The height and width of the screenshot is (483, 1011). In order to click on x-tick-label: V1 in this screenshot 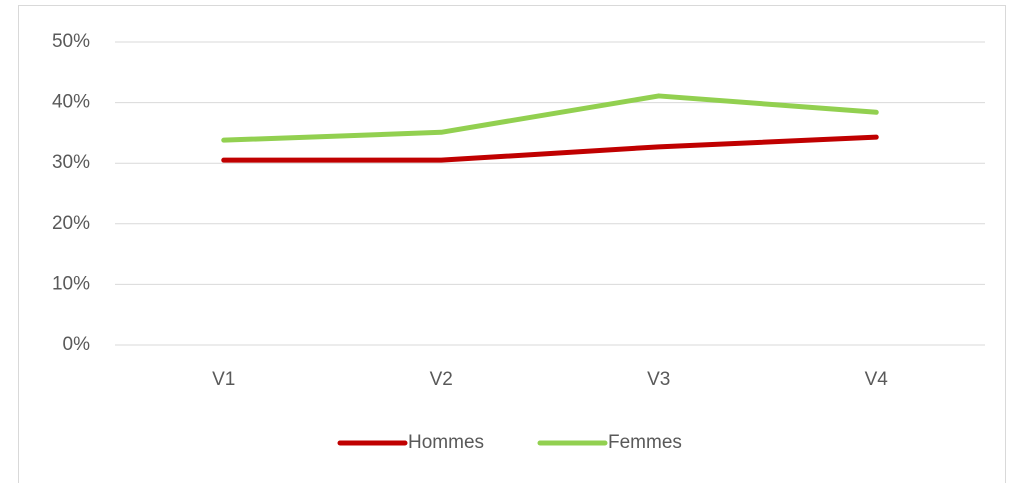, I will do `click(223, 379)`.